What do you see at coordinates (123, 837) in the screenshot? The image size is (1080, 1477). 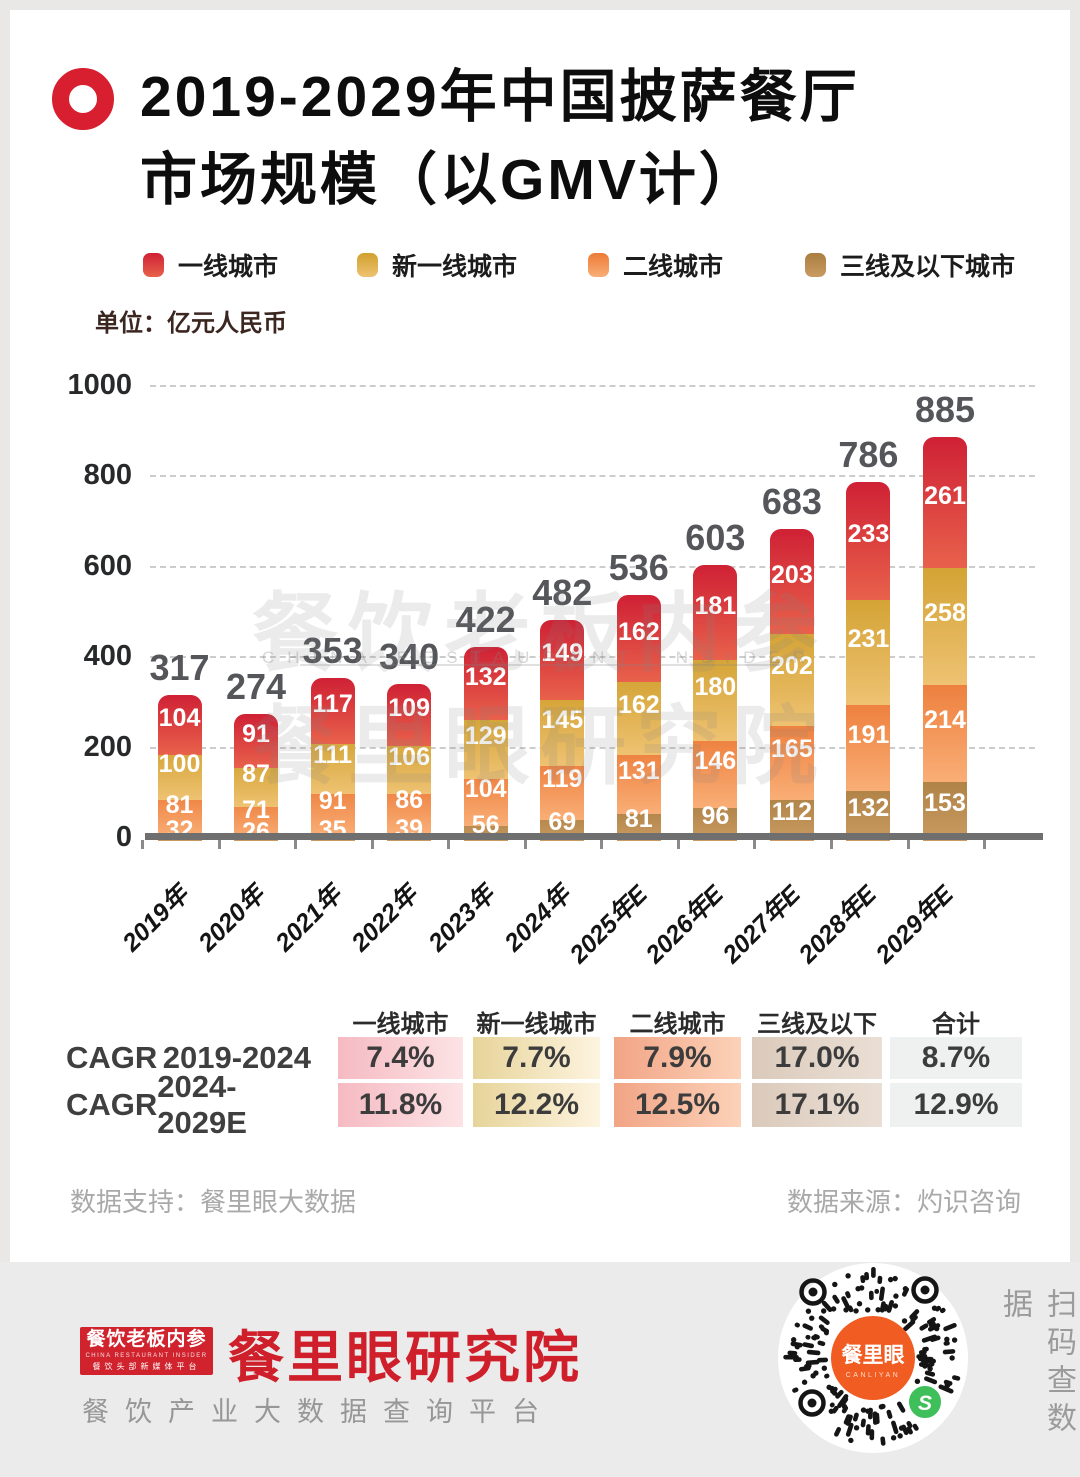 I see `y-tick-label: 0` at bounding box center [123, 837].